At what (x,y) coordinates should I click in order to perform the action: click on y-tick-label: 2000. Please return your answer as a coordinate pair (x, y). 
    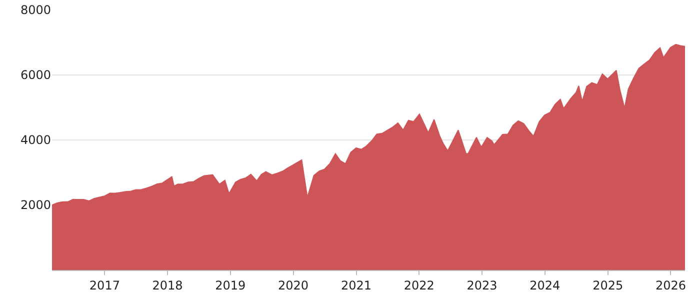
    Looking at the image, I should click on (35, 205).